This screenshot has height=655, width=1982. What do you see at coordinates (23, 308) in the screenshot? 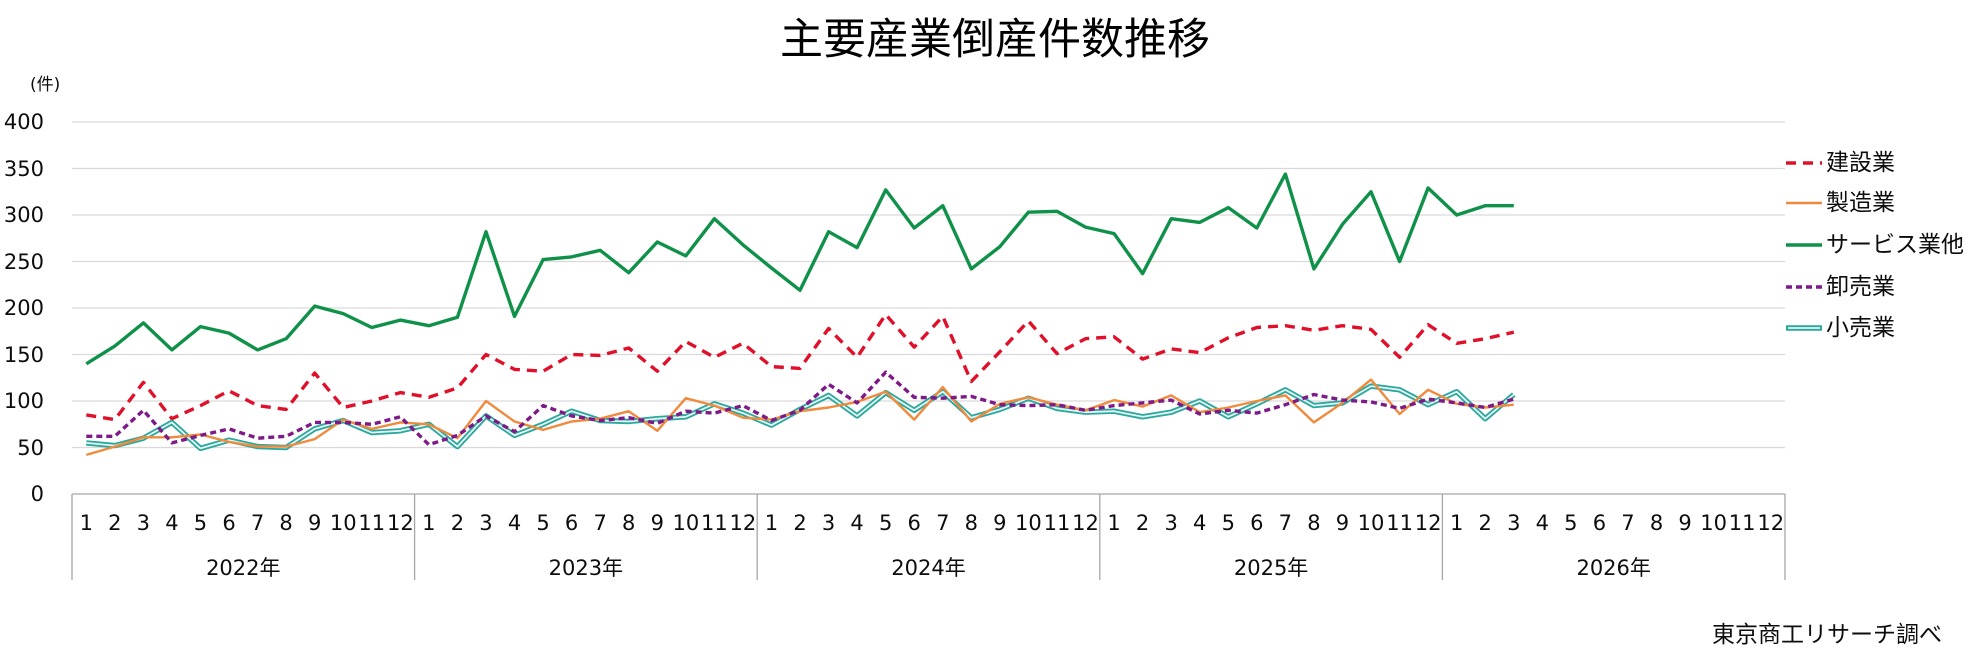
I see `y-tick-label: 200` at bounding box center [23, 308].